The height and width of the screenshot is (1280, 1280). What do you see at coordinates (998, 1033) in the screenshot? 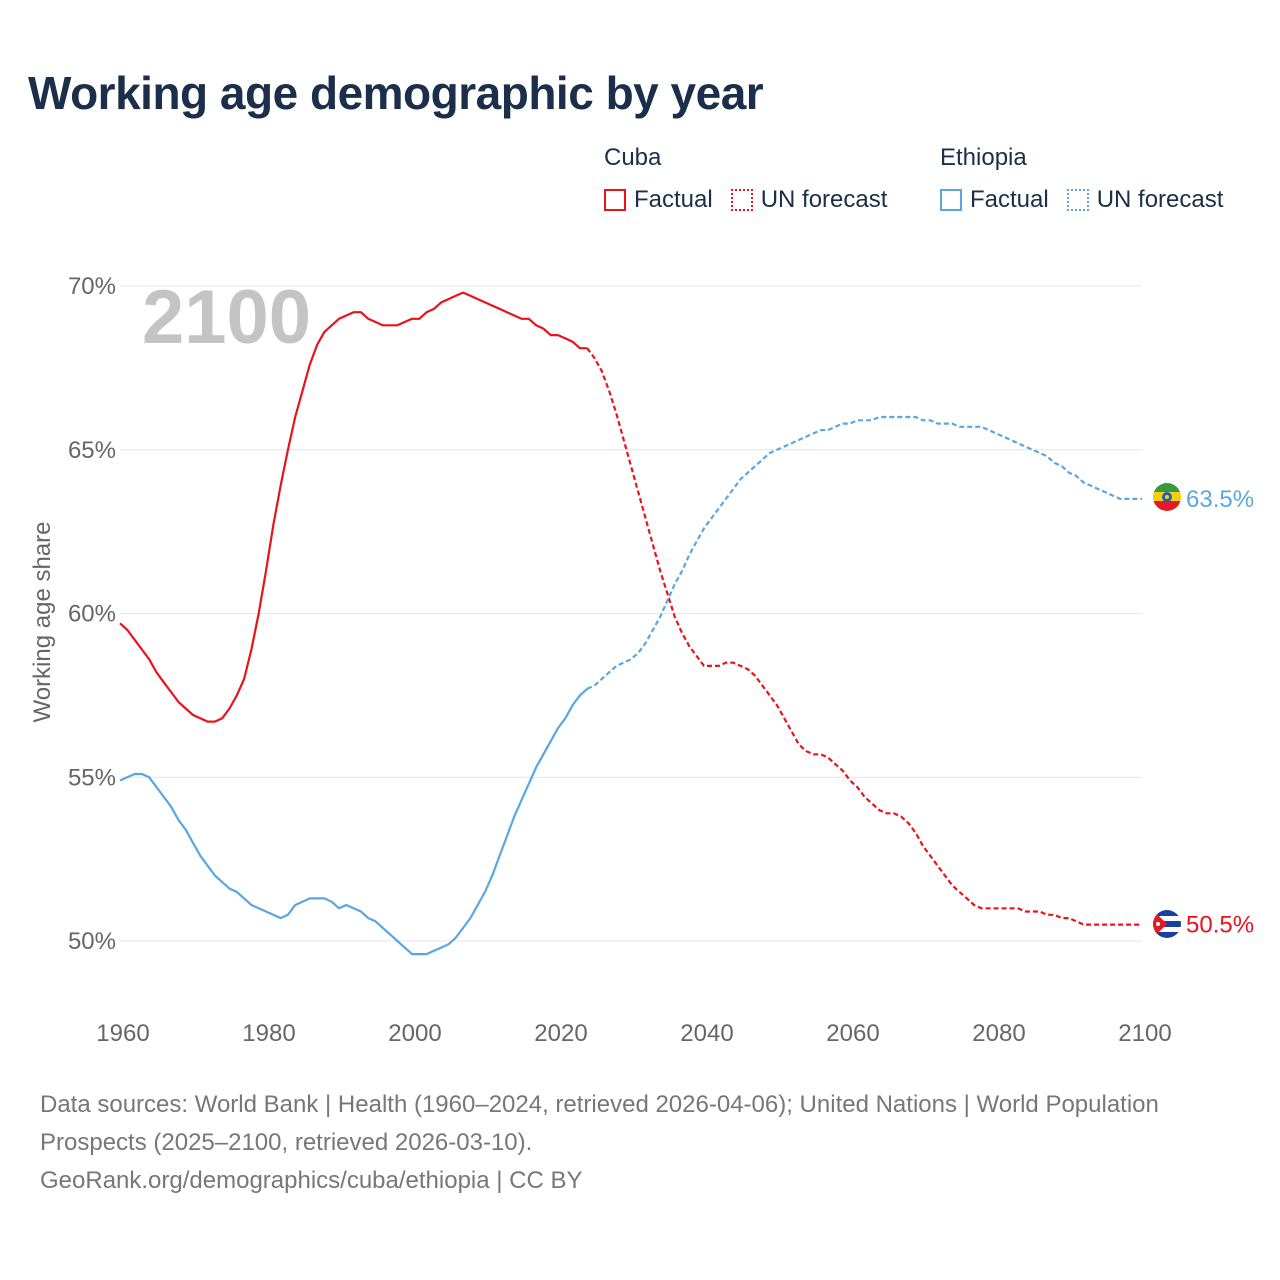
I see `x-tick-label: 2080` at bounding box center [998, 1033].